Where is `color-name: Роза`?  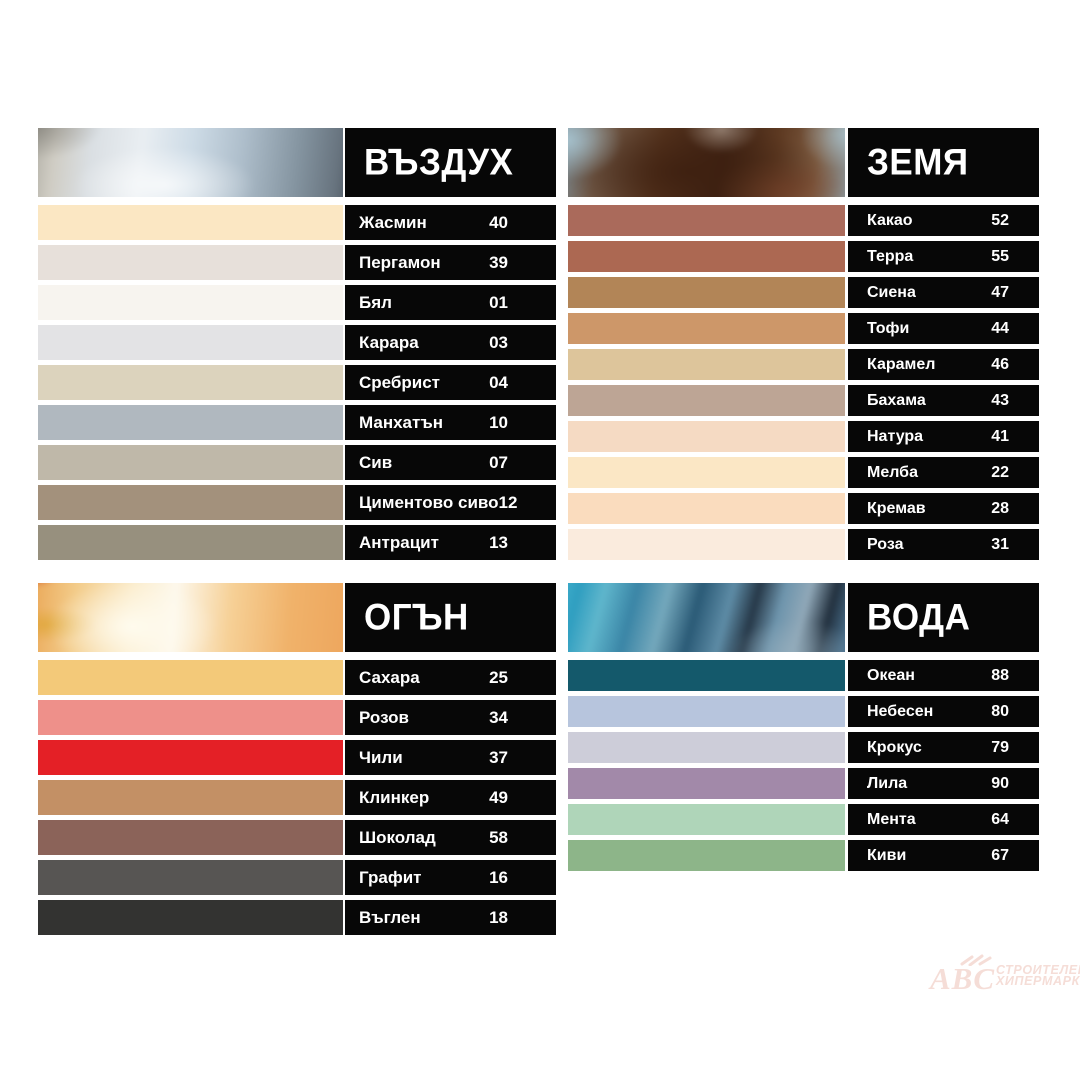 color-name: Роза is located at coordinates (885, 544).